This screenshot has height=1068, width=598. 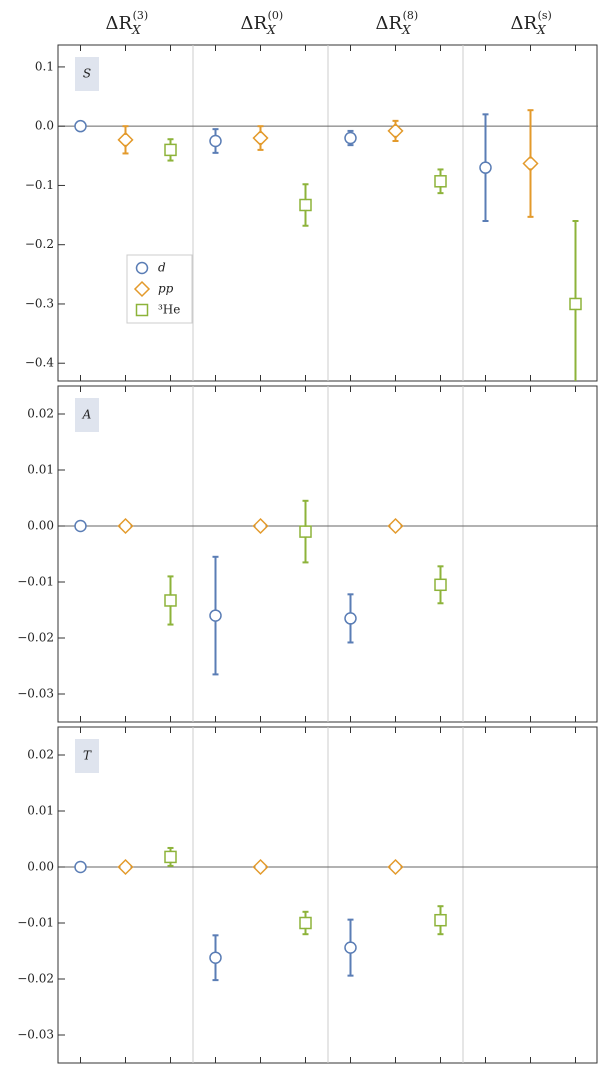 I want to click on header-sup: (0), so click(x=276, y=15).